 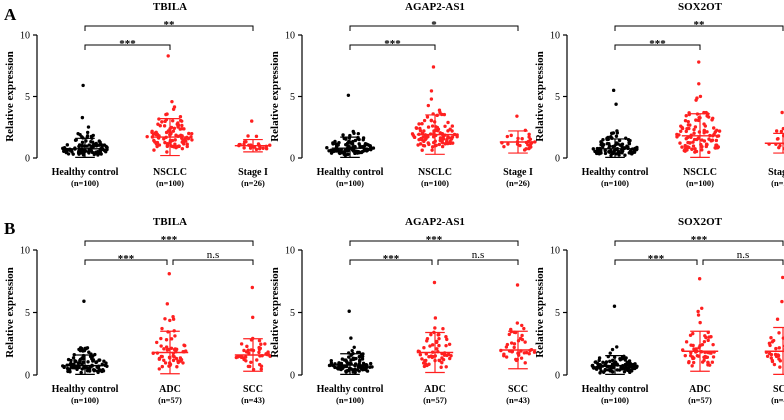 What do you see at coordinates (657, 44) in the screenshot?
I see `significance-label: ***` at bounding box center [657, 44].